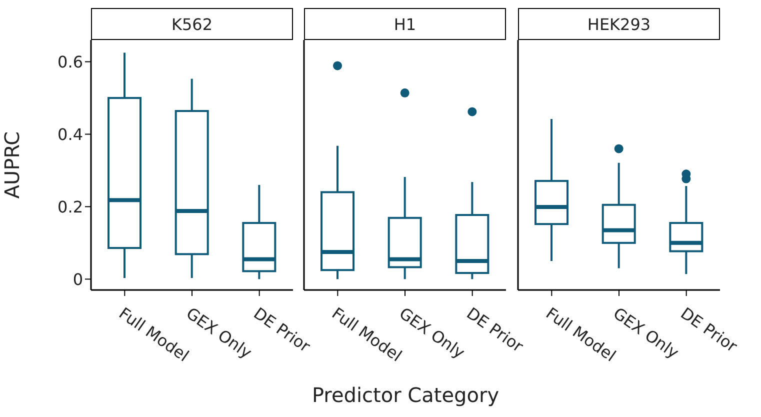  I want to click on y-tick-label: 0, so click(77, 279).